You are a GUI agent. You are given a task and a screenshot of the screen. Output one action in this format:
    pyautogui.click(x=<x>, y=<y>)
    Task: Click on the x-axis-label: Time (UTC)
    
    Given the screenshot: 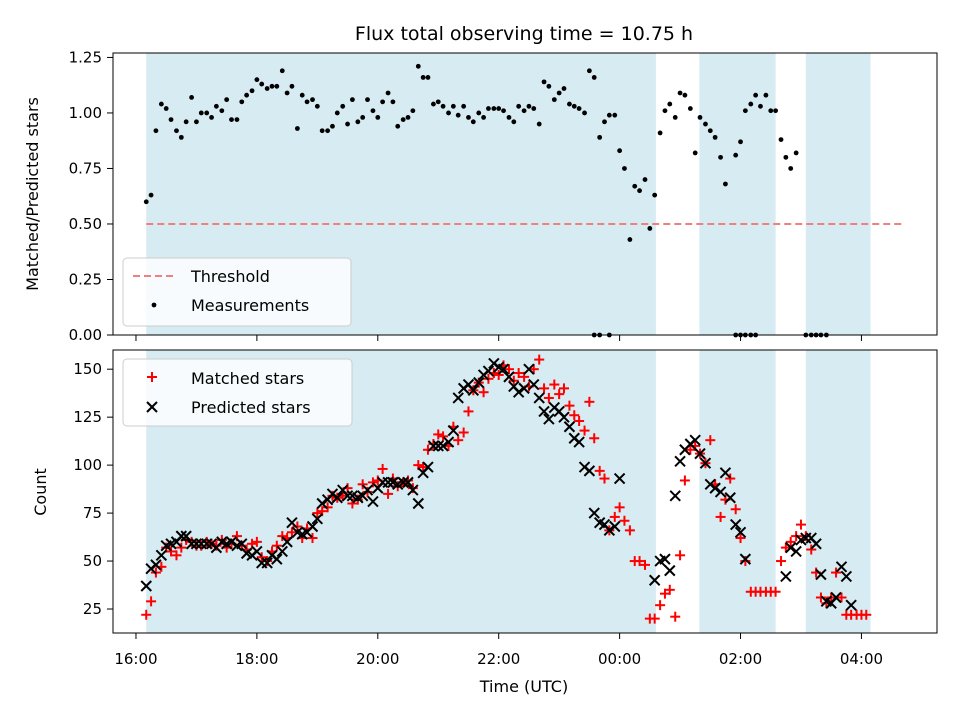 What is the action you would take?
    pyautogui.click(x=523, y=686)
    